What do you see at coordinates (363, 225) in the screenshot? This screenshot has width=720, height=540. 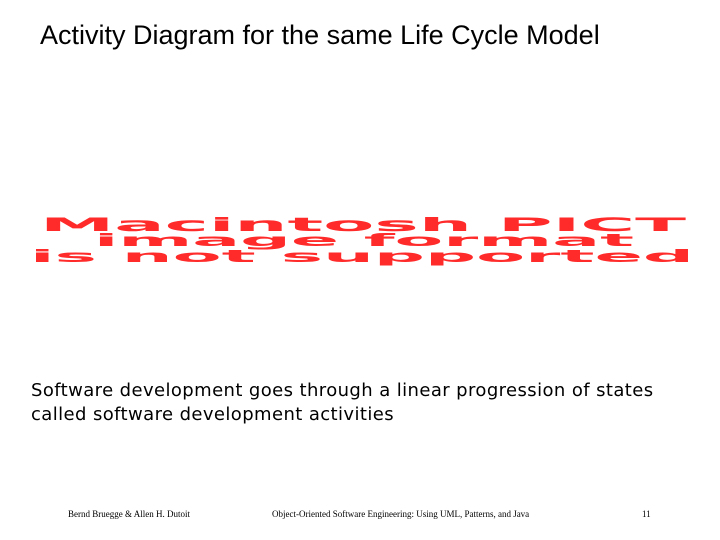 I see `pict-line-1: Macintosh PICT` at bounding box center [363, 225].